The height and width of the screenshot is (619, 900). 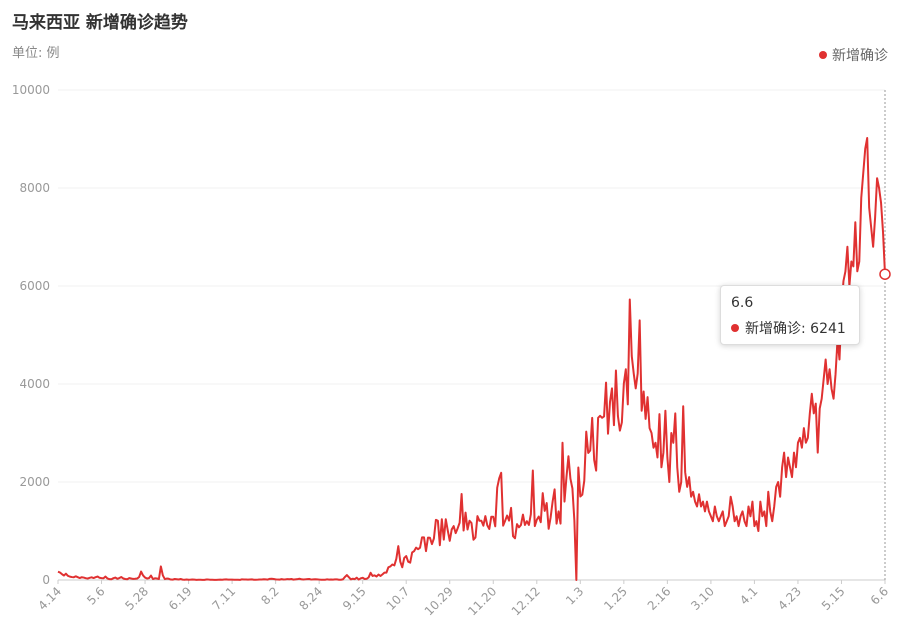 What do you see at coordinates (439, 601) in the screenshot?
I see `x-tick-label: 10.29` at bounding box center [439, 601].